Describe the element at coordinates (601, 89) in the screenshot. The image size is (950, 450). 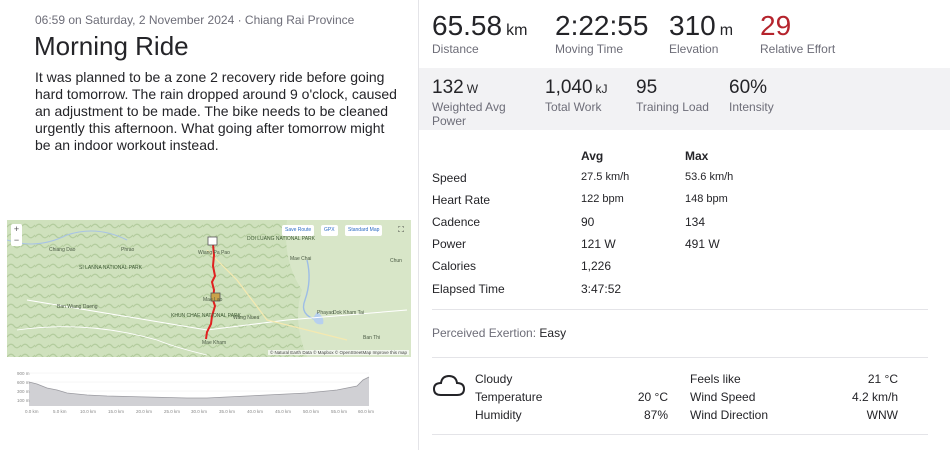
I see `stat-unit: kJ` at that location.